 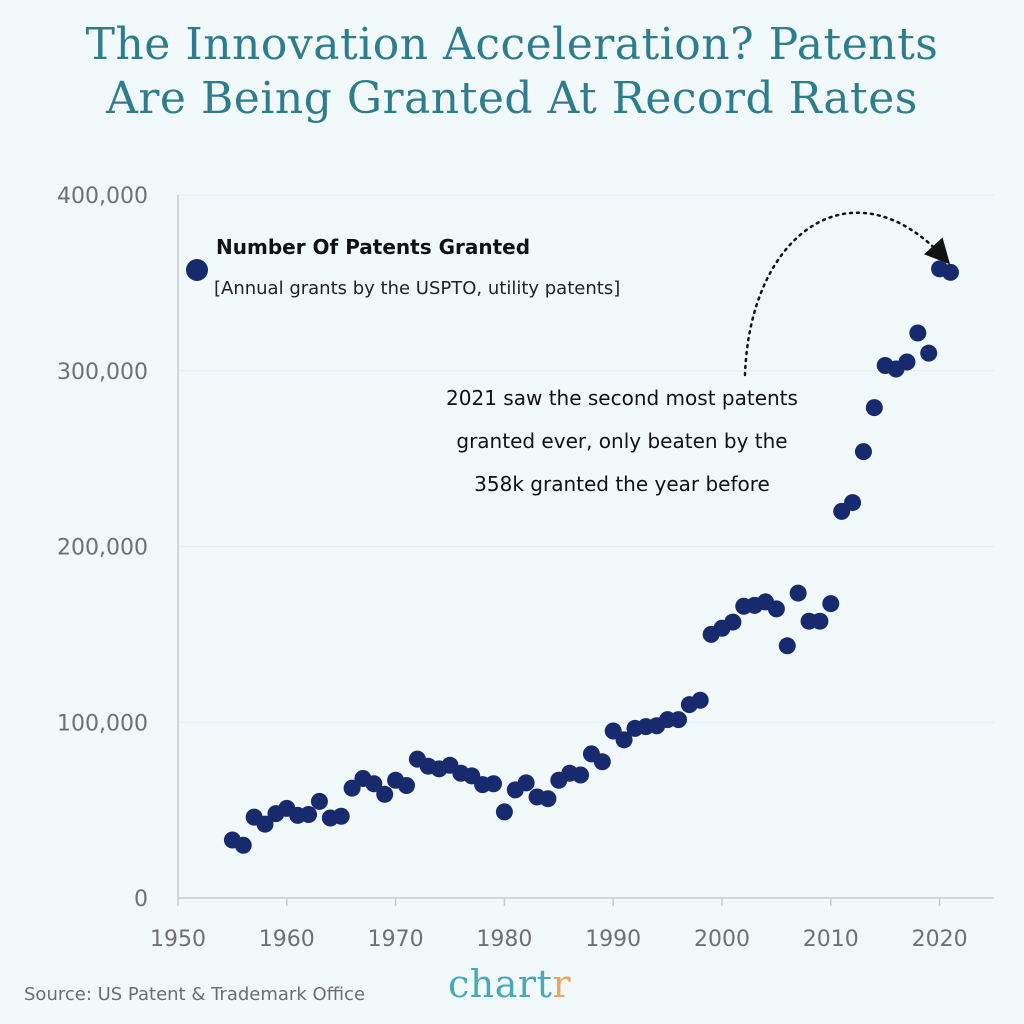 I want to click on chart-title-line-2: Are Being Granted At Record Rates, so click(x=512, y=98).